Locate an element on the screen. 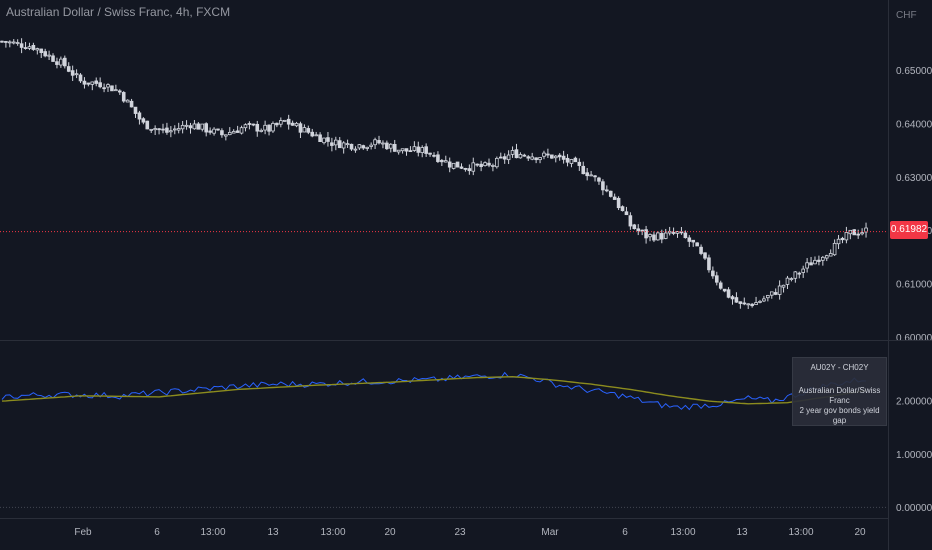 The width and height of the screenshot is (932, 550). indicator-pane is located at coordinates (434, 391).